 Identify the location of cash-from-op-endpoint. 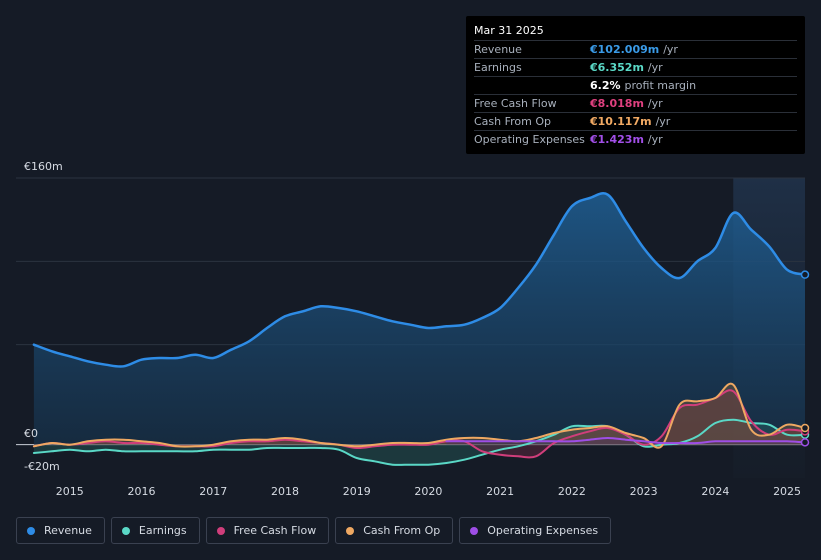
(805, 428).